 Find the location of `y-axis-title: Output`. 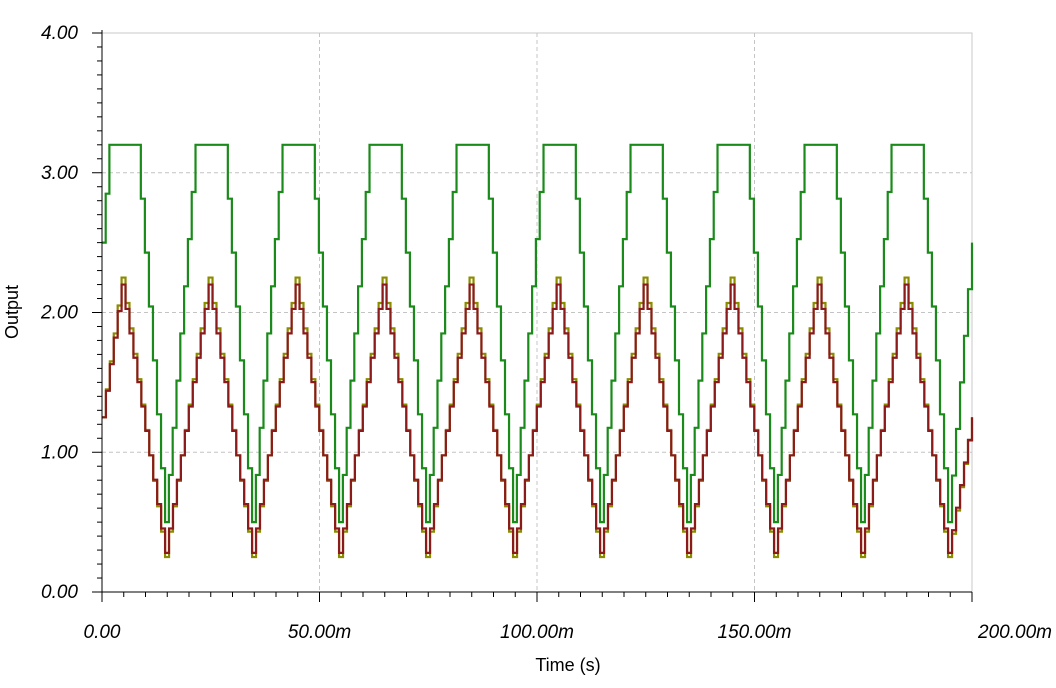

y-axis-title: Output is located at coordinates (12, 312).